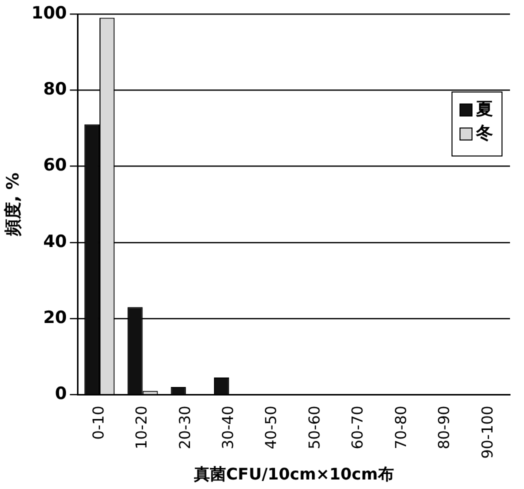 The width and height of the screenshot is (524, 489). I want to click on x-tick-label: 70-80, so click(401, 428).